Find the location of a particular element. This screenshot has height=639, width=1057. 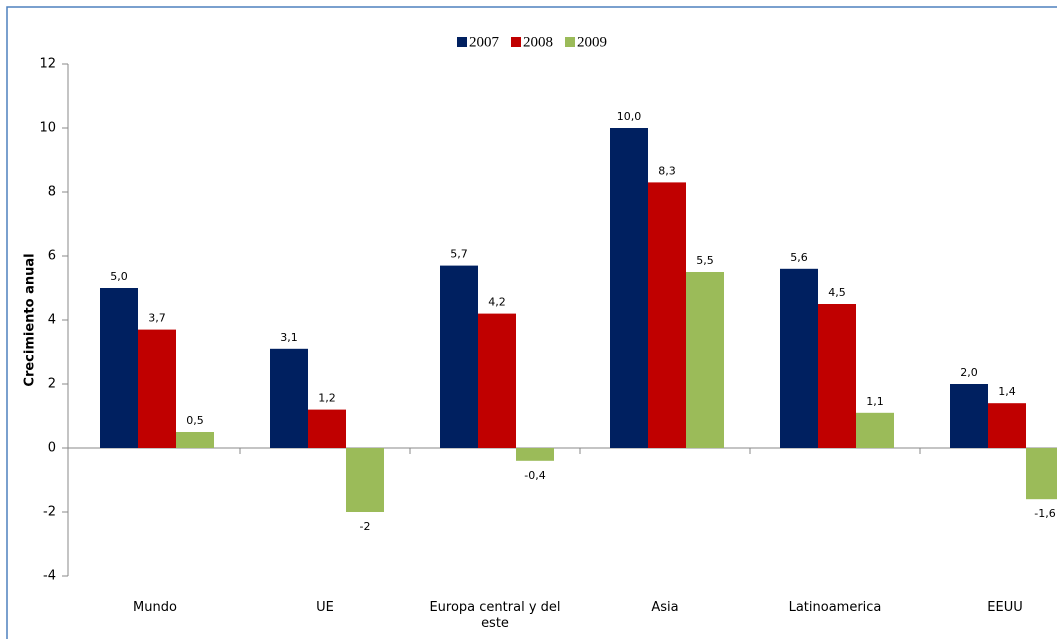

y-axis-label: Crecimiento anual is located at coordinates (30, 319).